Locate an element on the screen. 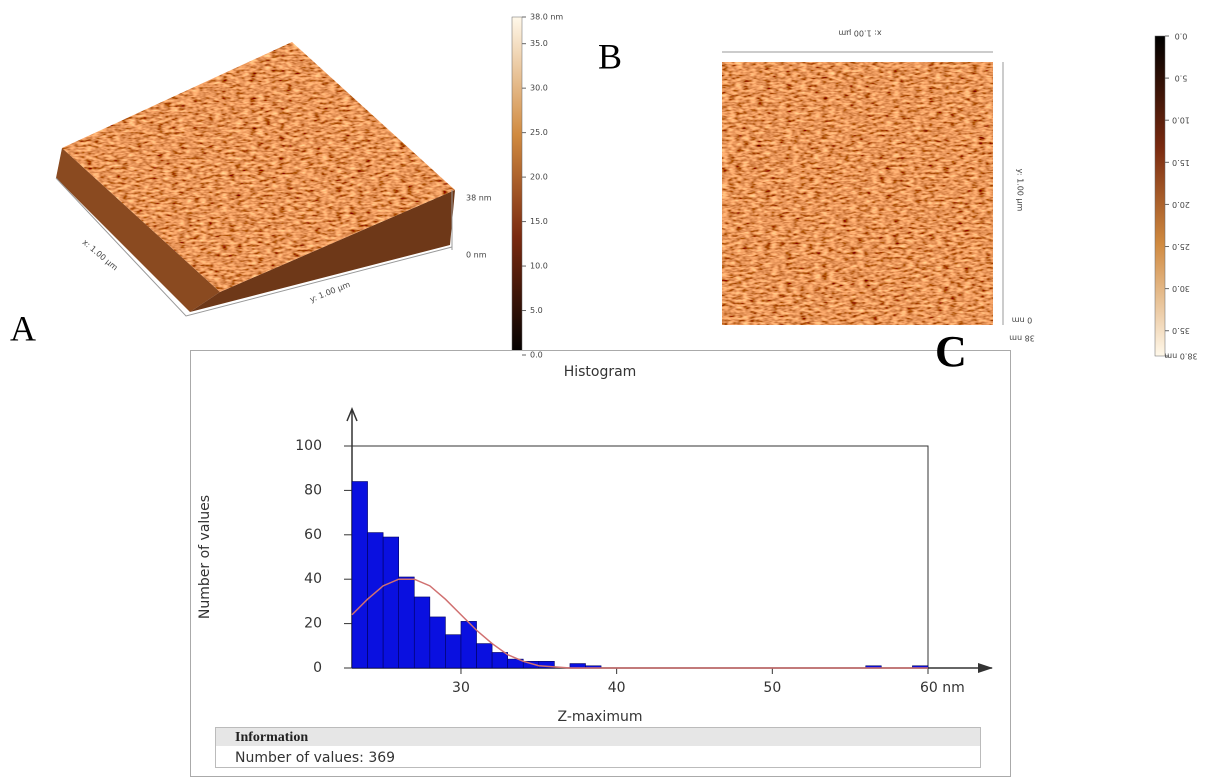 The width and height of the screenshot is (1212, 778). axis-frame is located at coordinates (254, 247).